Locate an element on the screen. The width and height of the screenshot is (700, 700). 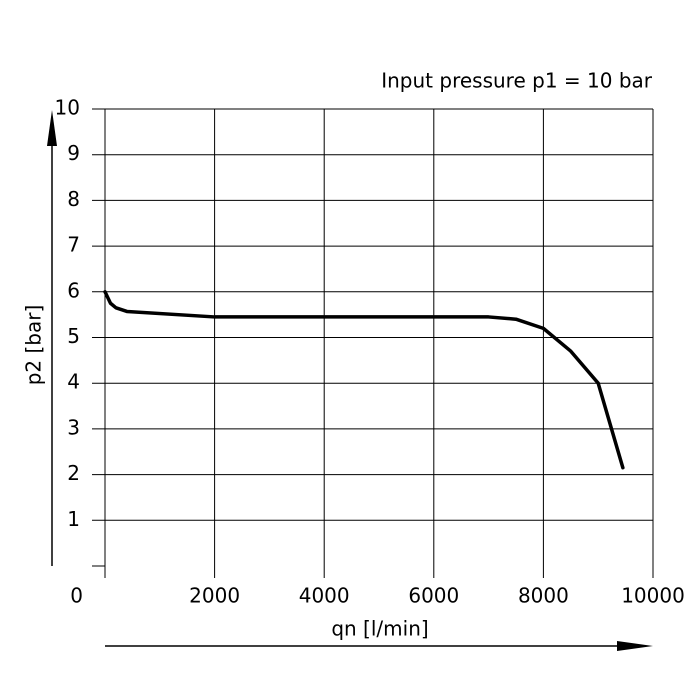
y-tick-label: 1 is located at coordinates (73, 519).